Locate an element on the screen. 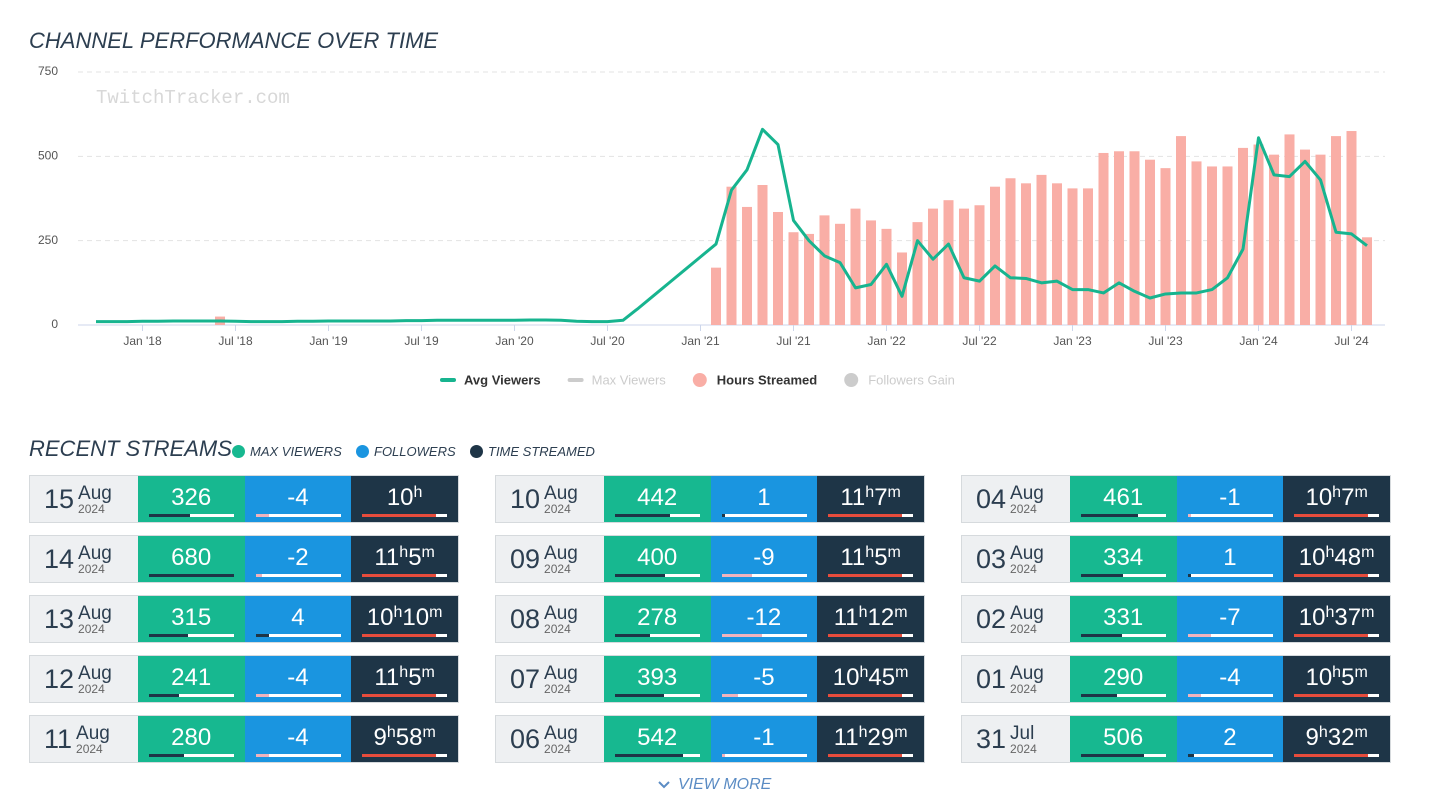  legend-item: TIME STREAMED is located at coordinates (532, 451).